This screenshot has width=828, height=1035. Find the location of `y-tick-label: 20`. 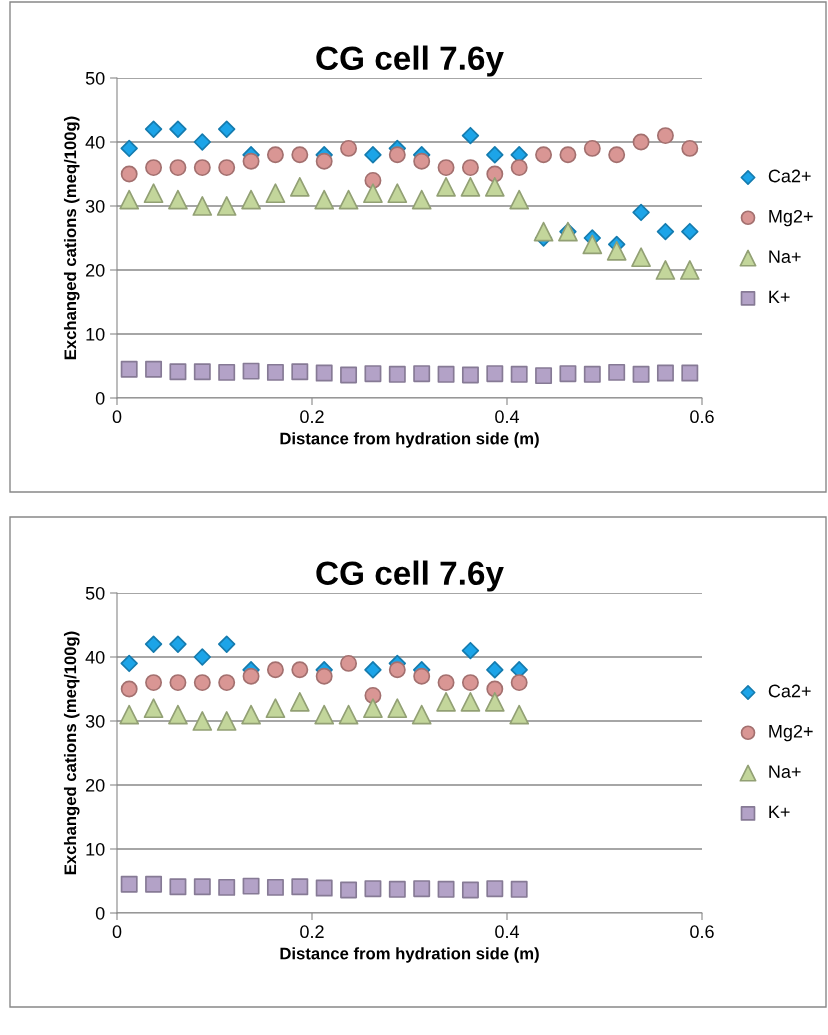

y-tick-label: 20 is located at coordinates (95, 785).